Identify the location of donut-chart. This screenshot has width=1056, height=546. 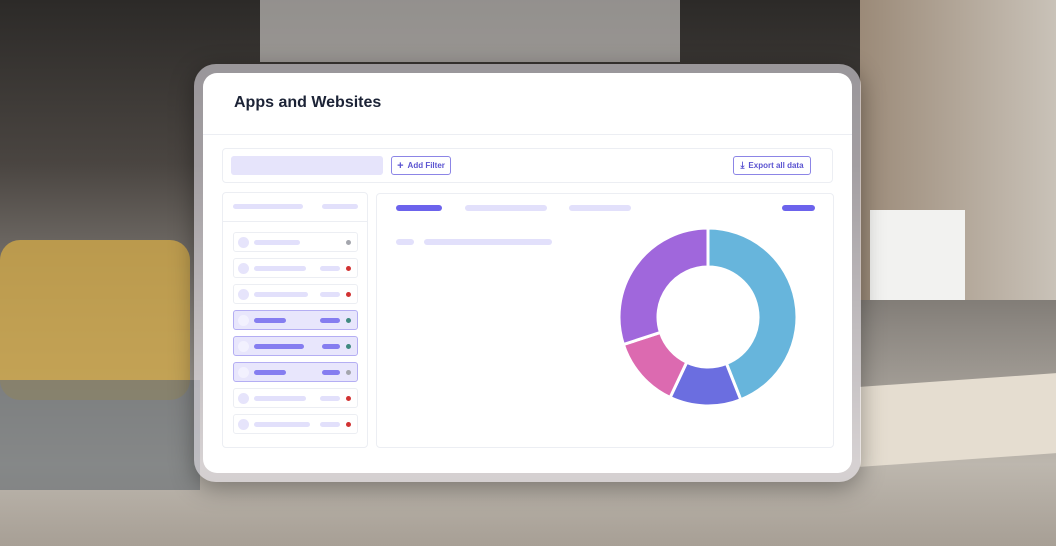
(708, 317).